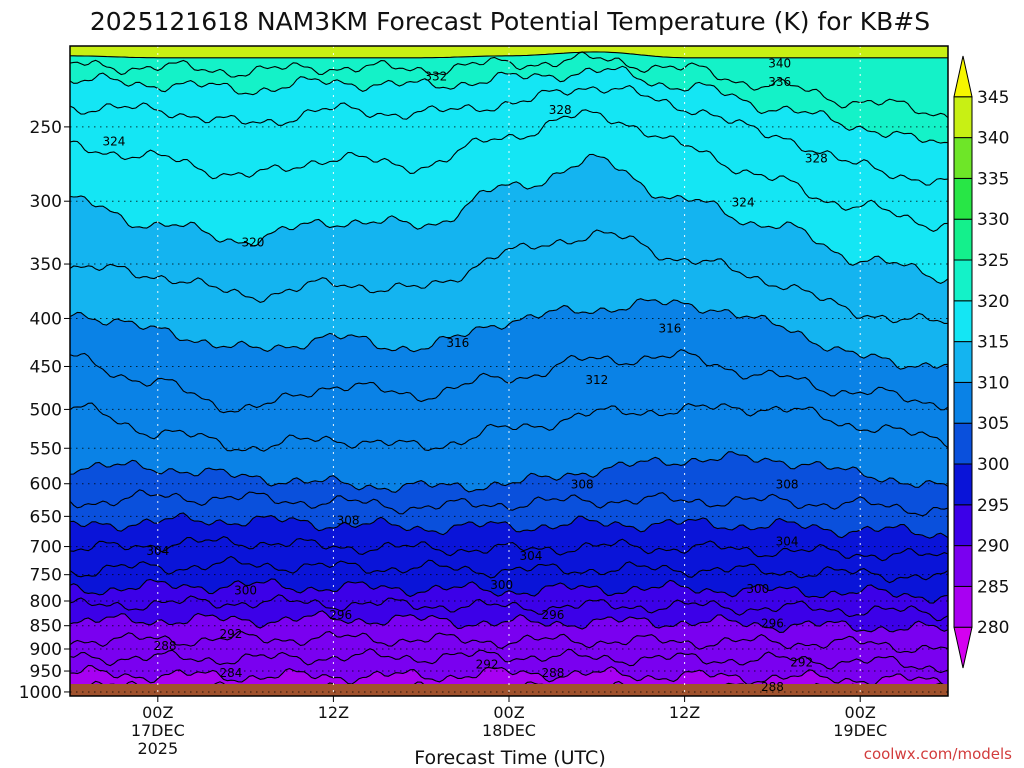 The height and width of the screenshot is (768, 1024). I want to click on colorbar-label: 305, so click(993, 424).